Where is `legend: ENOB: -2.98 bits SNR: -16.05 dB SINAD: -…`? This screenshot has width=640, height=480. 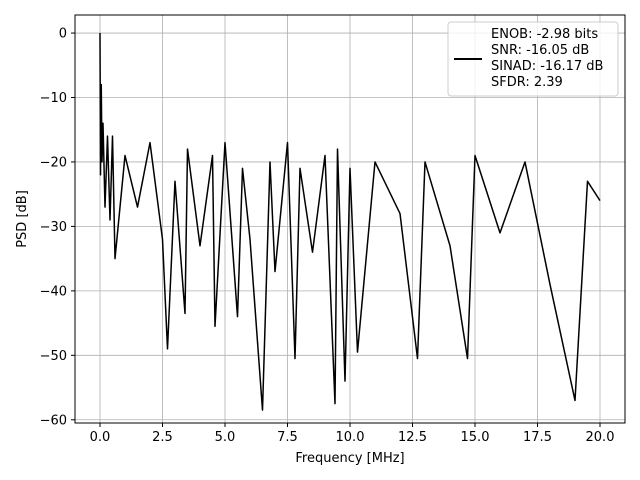
legend: ENOB: -2.98 bits SNR: -16.05 dB SINAD: -… is located at coordinates (533, 59).